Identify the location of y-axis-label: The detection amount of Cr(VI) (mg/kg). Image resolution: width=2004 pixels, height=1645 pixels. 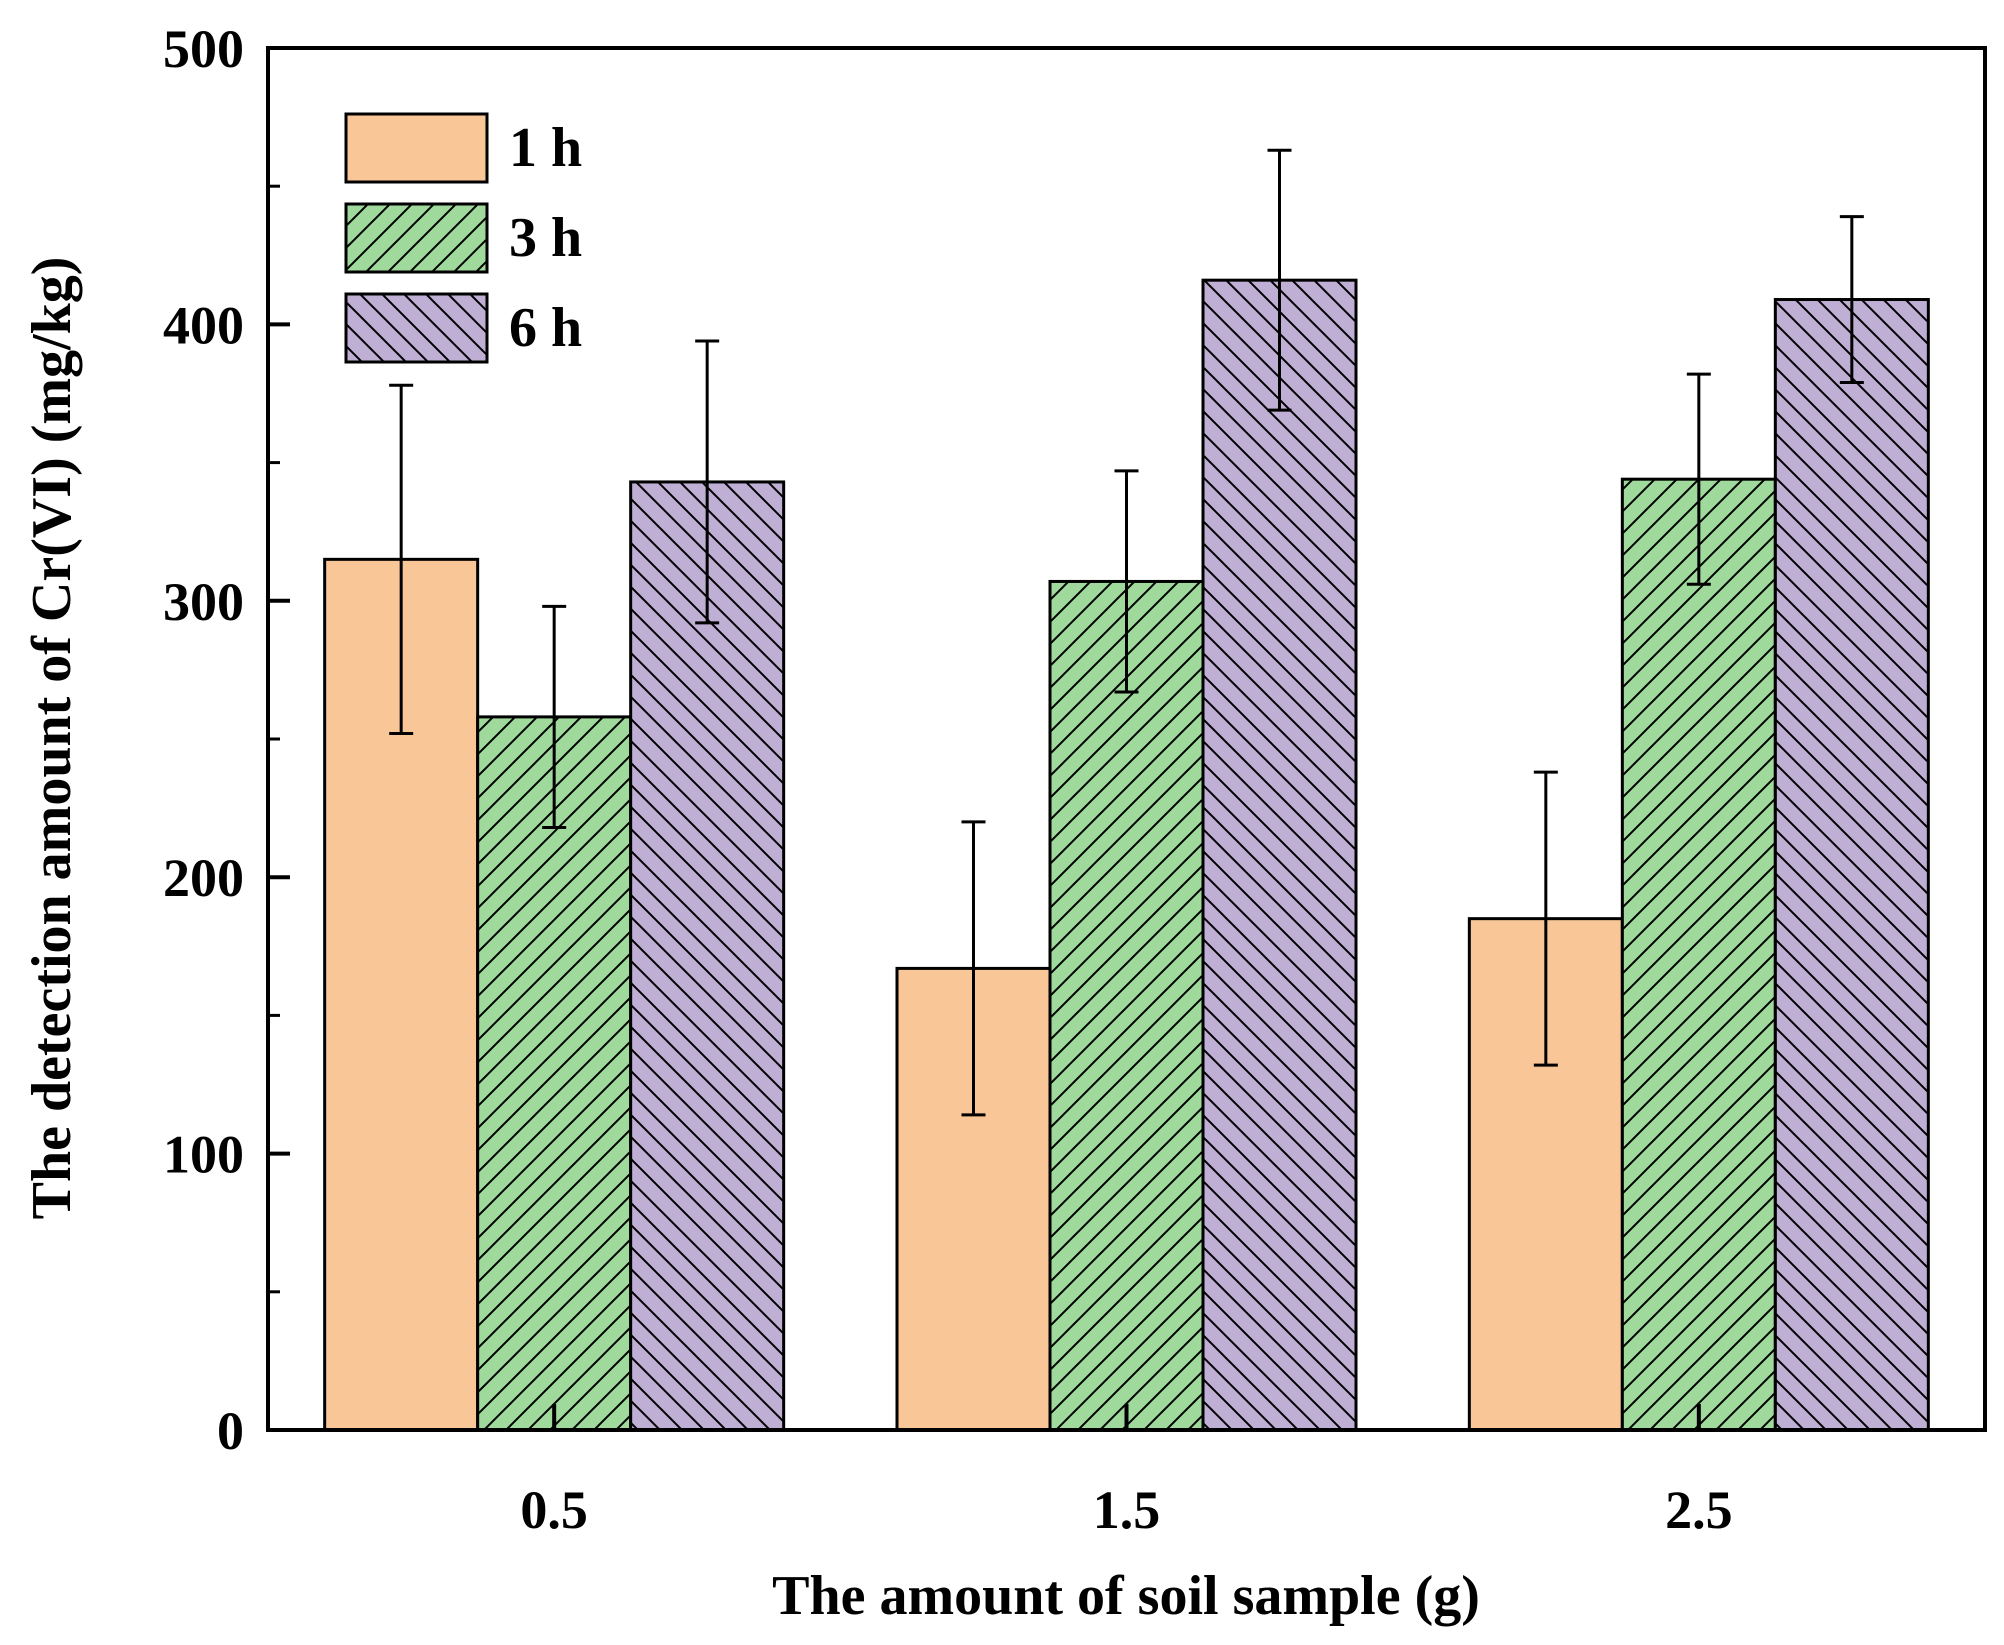
(52, 738).